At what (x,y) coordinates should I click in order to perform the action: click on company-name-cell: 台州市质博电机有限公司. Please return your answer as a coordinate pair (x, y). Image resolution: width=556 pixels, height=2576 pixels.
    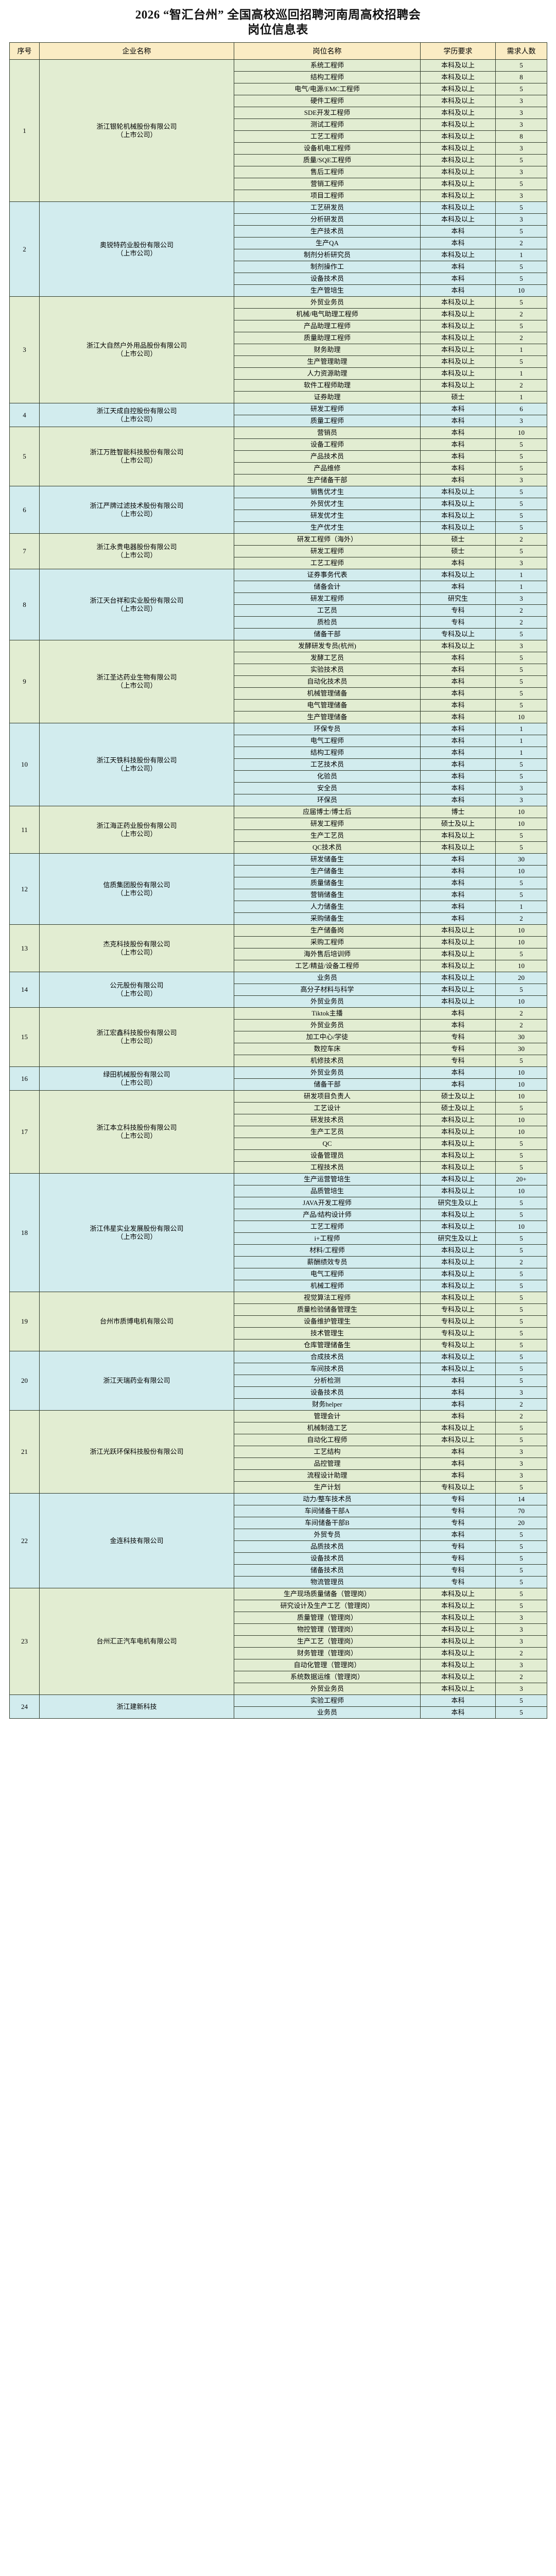
    Looking at the image, I should click on (136, 1321).